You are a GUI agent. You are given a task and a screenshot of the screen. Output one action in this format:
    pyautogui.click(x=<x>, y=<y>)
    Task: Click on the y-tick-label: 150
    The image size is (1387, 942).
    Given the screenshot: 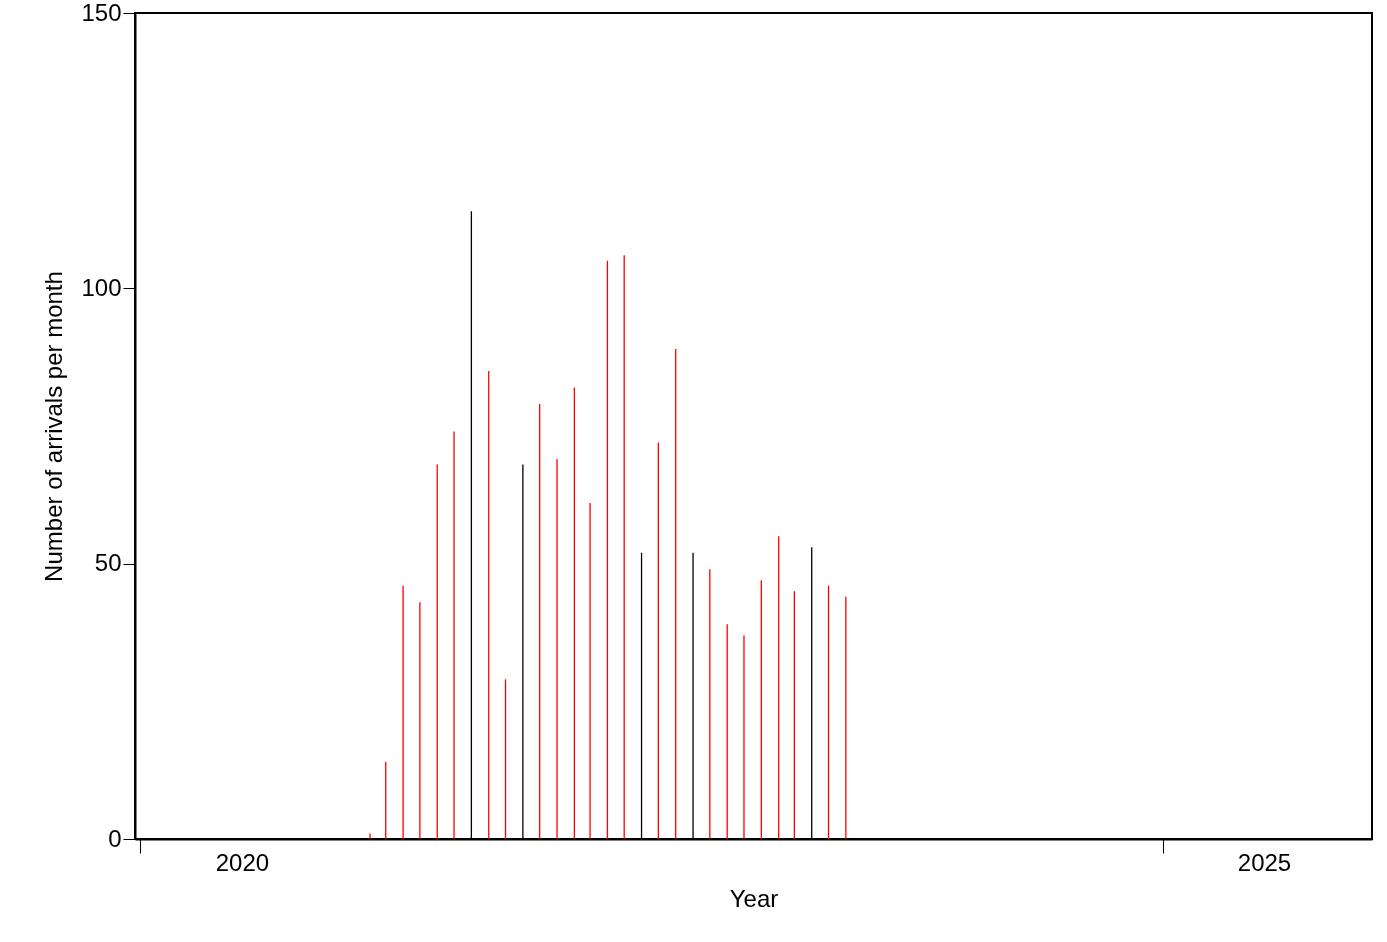 What is the action you would take?
    pyautogui.click(x=101, y=13)
    